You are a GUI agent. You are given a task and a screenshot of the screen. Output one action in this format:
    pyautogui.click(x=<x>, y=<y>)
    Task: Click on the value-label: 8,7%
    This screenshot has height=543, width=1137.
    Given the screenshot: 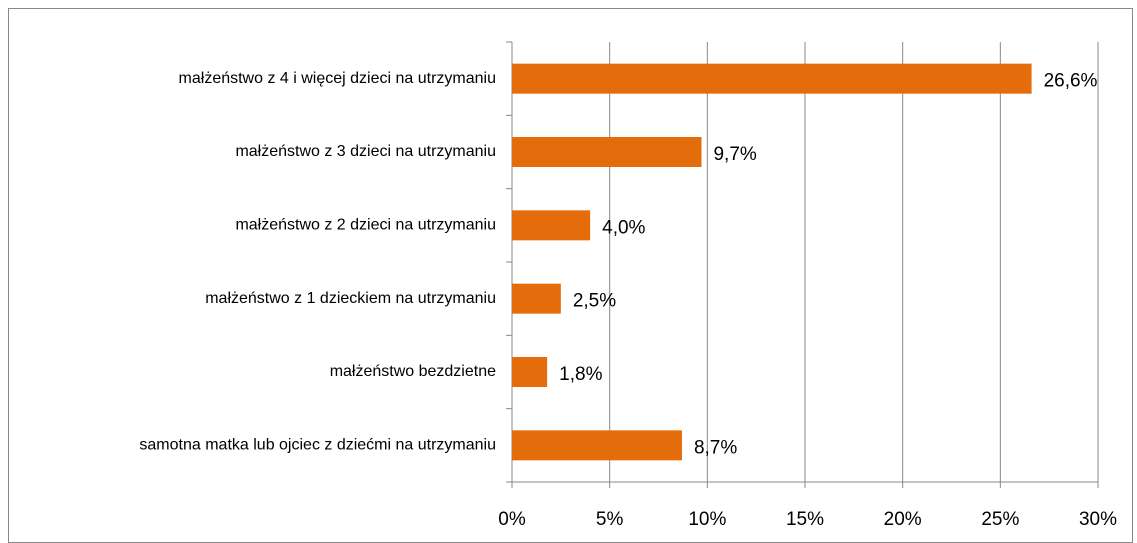 What is the action you would take?
    pyautogui.click(x=715, y=447)
    